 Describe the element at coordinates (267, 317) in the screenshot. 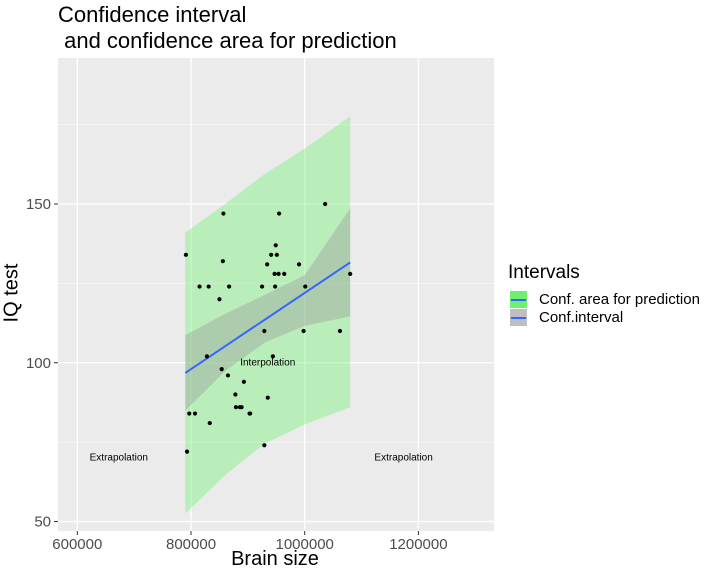

I see `regression-line` at that location.